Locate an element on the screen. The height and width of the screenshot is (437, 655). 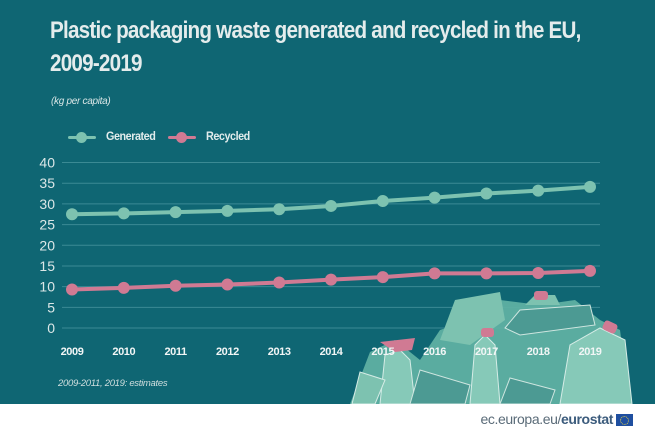
y-tick-label: 40 is located at coordinates (47, 163).